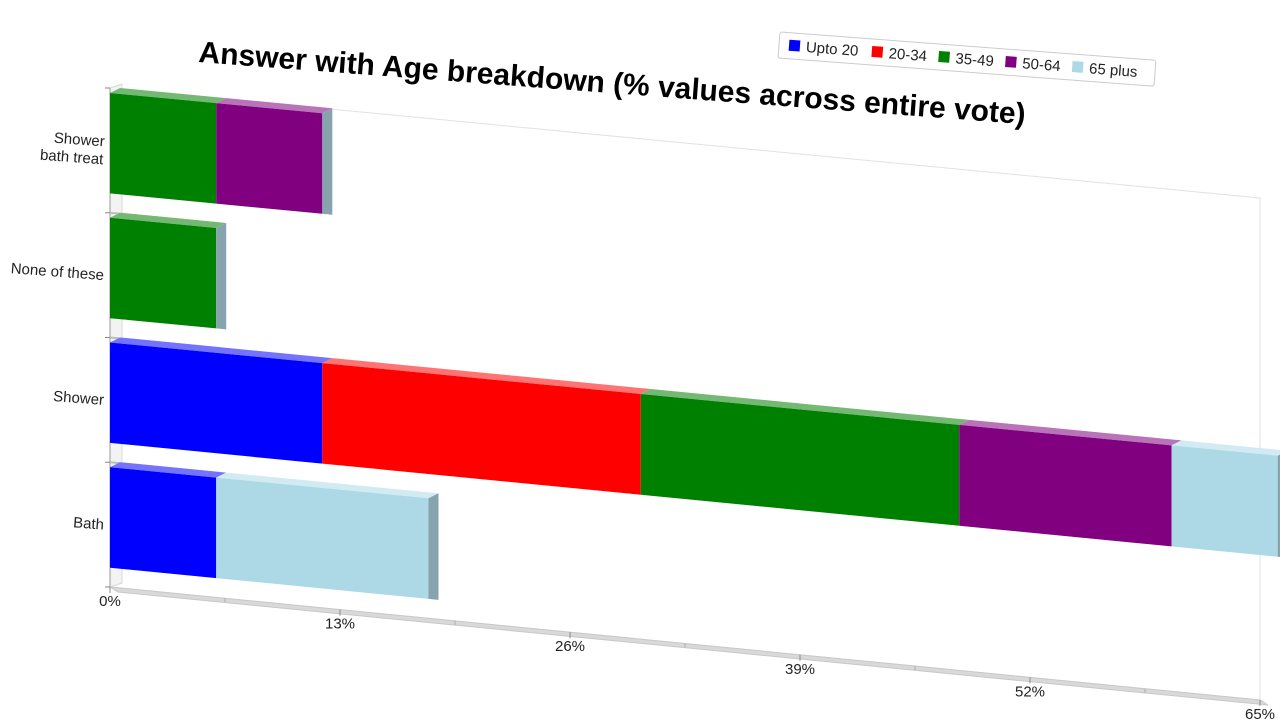 The image size is (1280, 720). I want to click on legend-label: 50-64, so click(1042, 65).